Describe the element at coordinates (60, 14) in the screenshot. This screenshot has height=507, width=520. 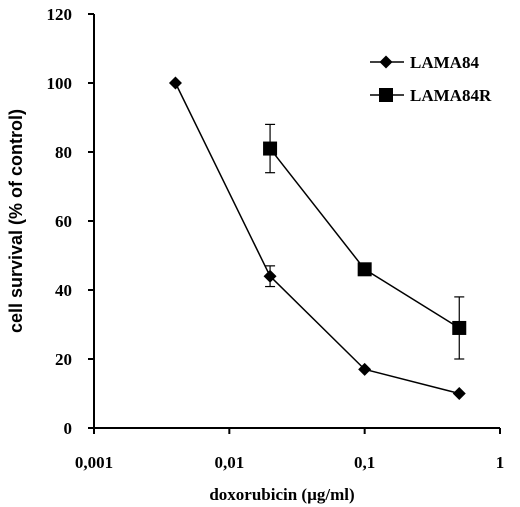
I see `y-tick-label: 120` at that location.